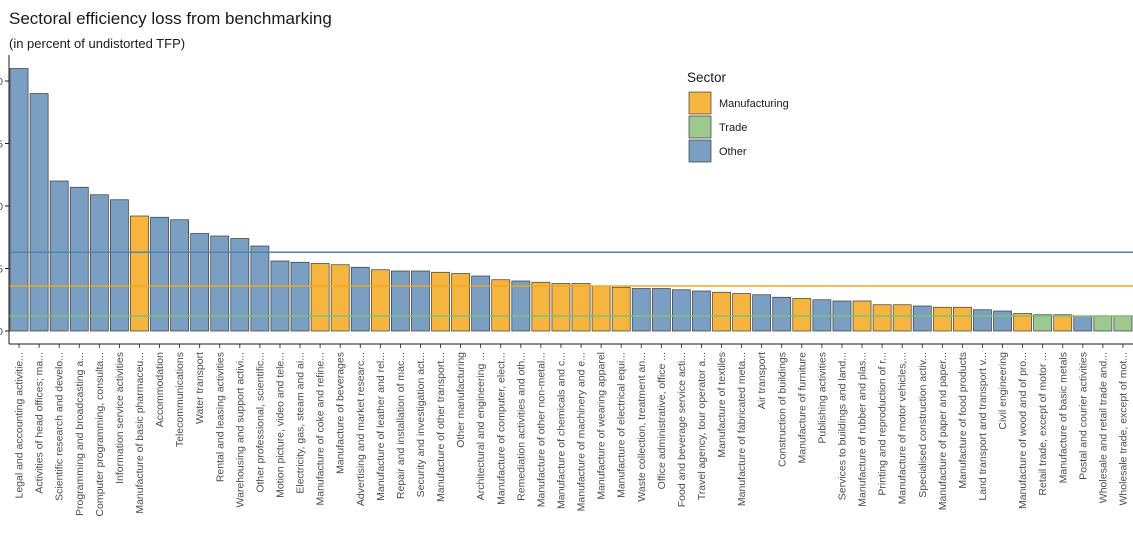 The height and width of the screenshot is (533, 1133). Describe the element at coordinates (754, 104) in the screenshot. I see `legend-label: Manufacturing` at that location.